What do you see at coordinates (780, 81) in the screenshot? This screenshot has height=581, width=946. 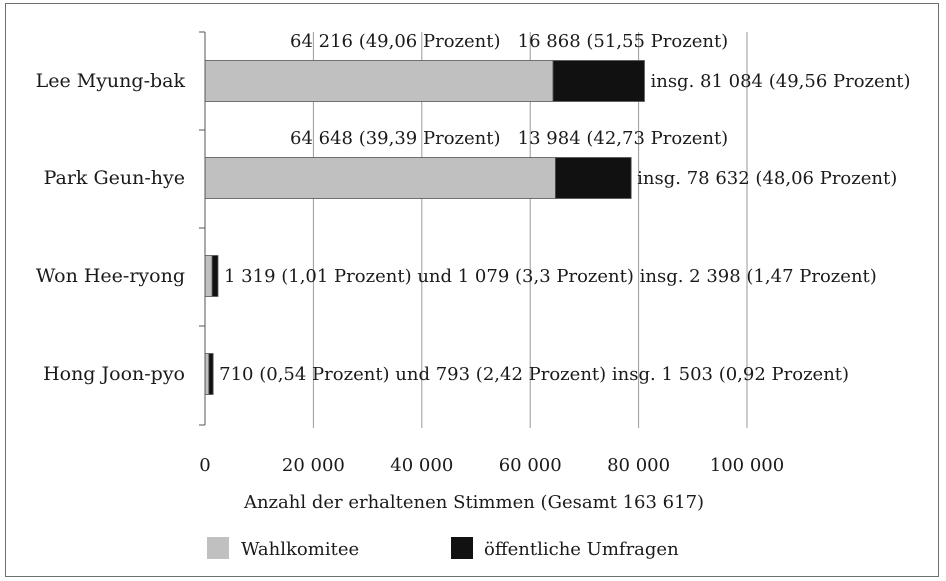 I see `annotation-right: insg. 81 084 (49,56 Prozent)` at bounding box center [780, 81].